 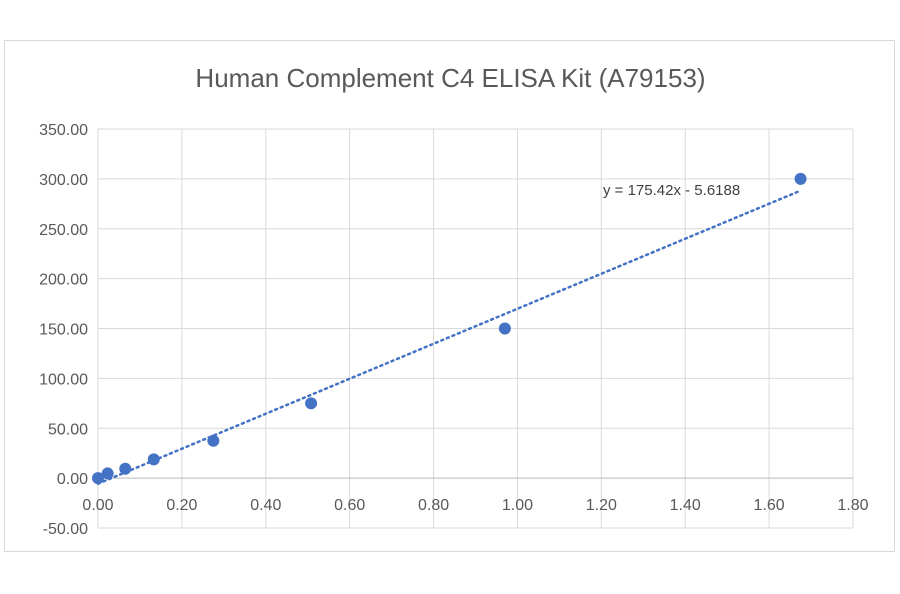 I want to click on x-tick-label: 0.20, so click(x=181, y=505).